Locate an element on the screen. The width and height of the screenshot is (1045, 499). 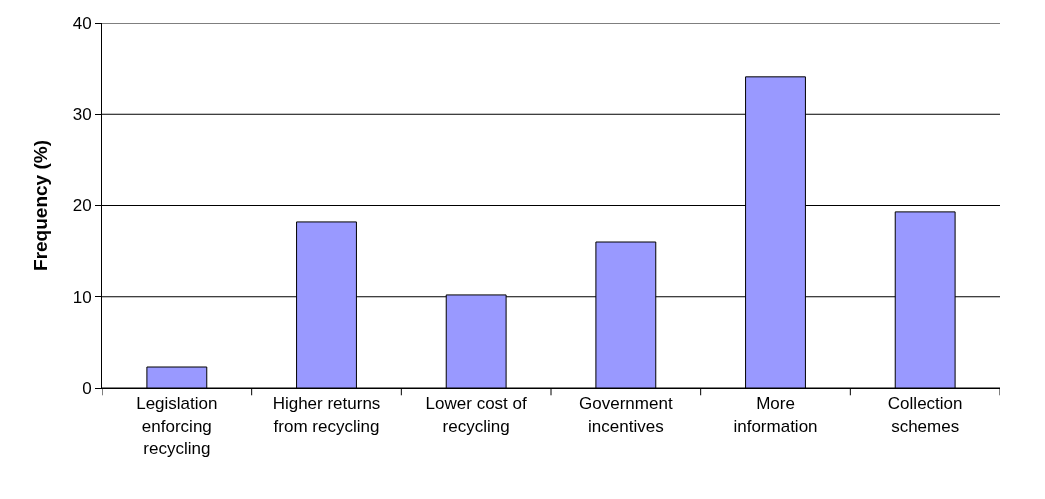
y-tick-label: 0 is located at coordinates (87, 388).